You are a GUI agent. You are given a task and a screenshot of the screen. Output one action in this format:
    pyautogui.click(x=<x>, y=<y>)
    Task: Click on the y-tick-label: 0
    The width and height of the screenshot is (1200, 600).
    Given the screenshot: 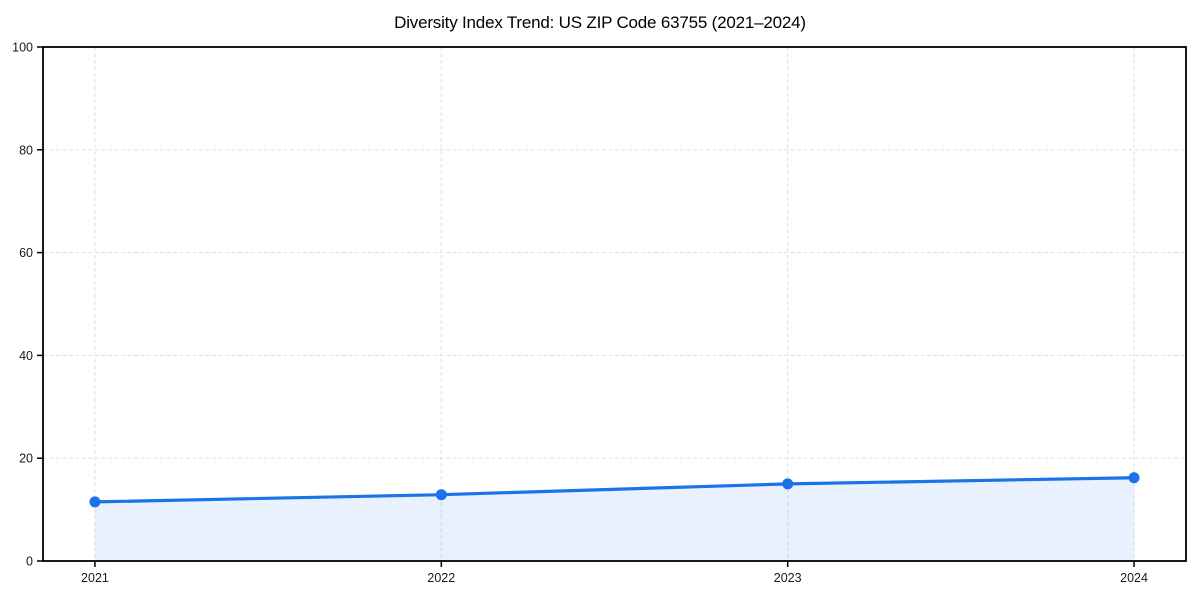 What is the action you would take?
    pyautogui.click(x=29, y=562)
    